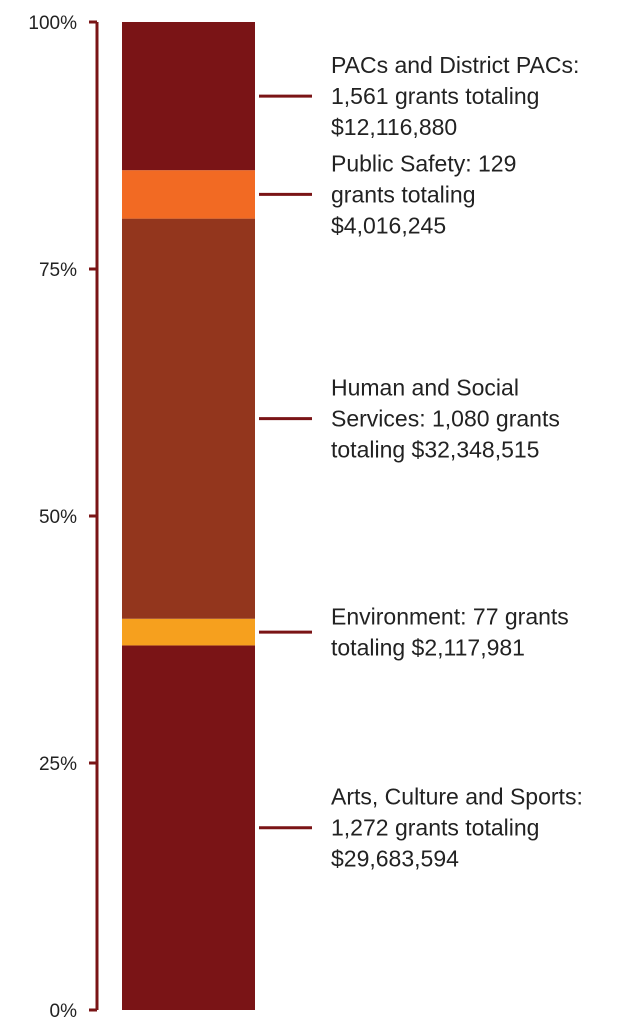 The width and height of the screenshot is (634, 1019). Describe the element at coordinates (403, 194) in the screenshot. I see `segment-label-line: grants totaling` at that location.